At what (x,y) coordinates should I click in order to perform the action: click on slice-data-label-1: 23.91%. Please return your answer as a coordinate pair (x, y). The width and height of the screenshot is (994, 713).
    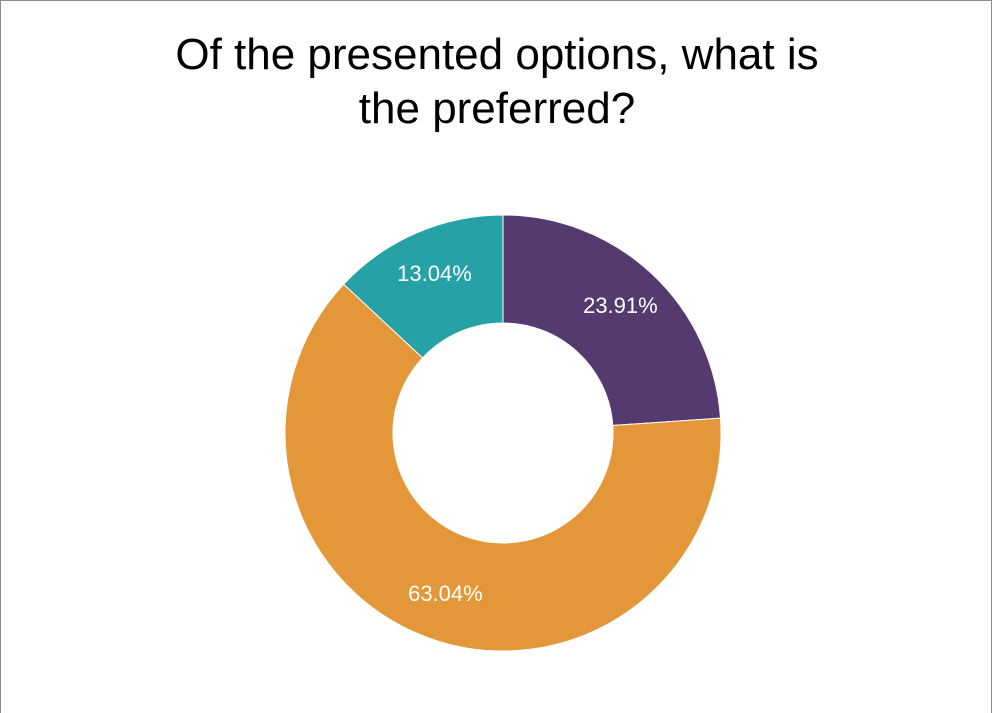
    Looking at the image, I should click on (620, 305).